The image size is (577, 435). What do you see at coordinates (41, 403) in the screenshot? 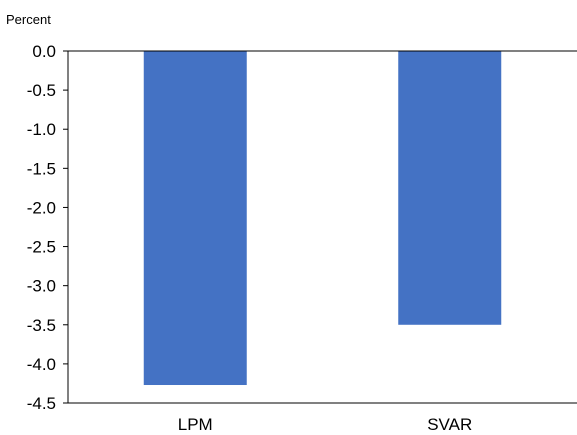
I see `y-tick-label: -4.5` at bounding box center [41, 403].